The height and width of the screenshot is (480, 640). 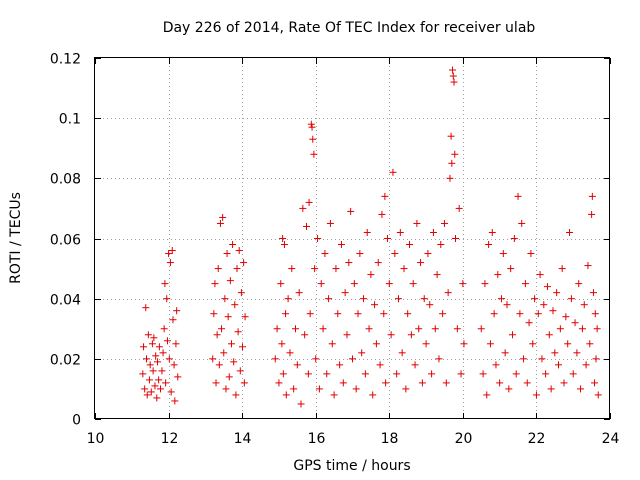 What do you see at coordinates (317, 439) in the screenshot?
I see `x-tick-label: 16` at bounding box center [317, 439].